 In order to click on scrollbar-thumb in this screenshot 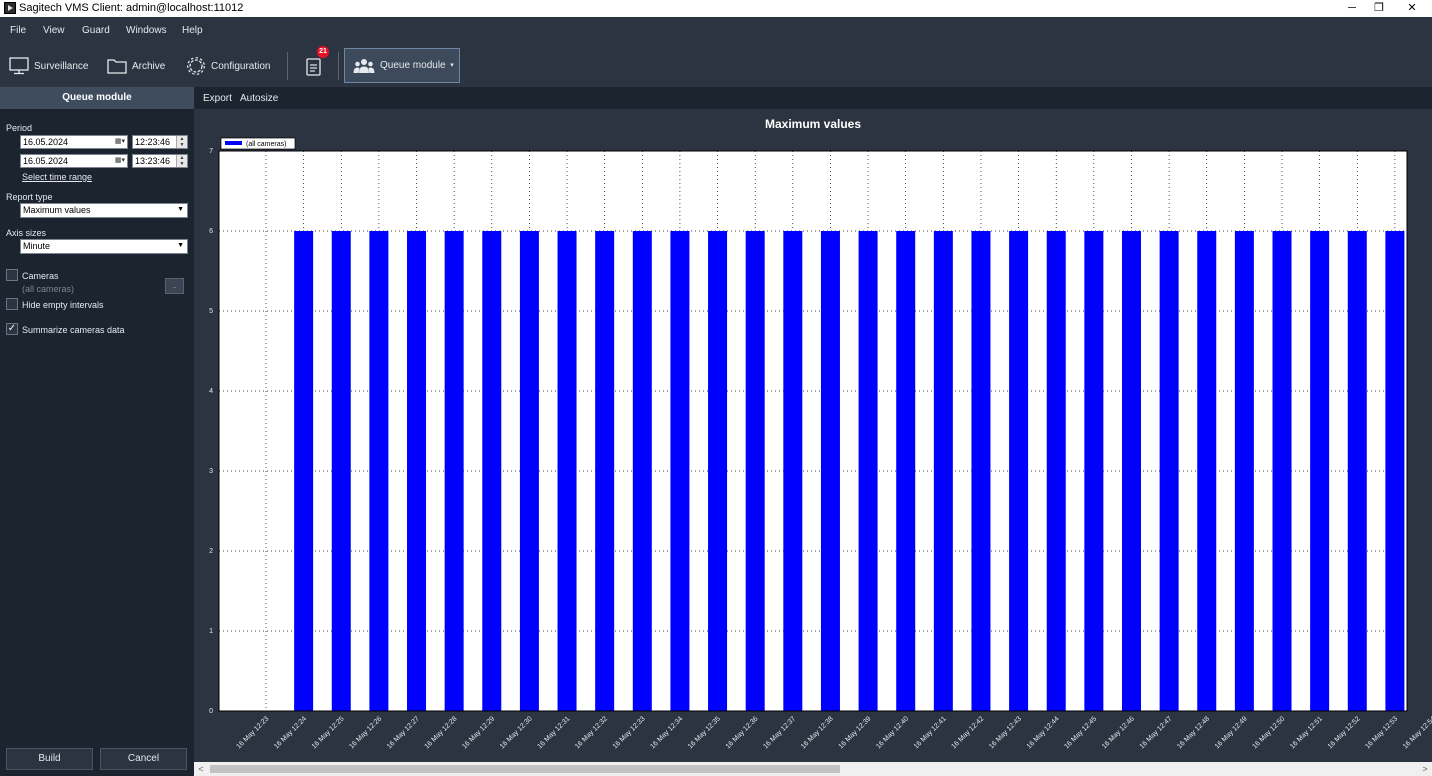, I will do `click(525, 769)`.